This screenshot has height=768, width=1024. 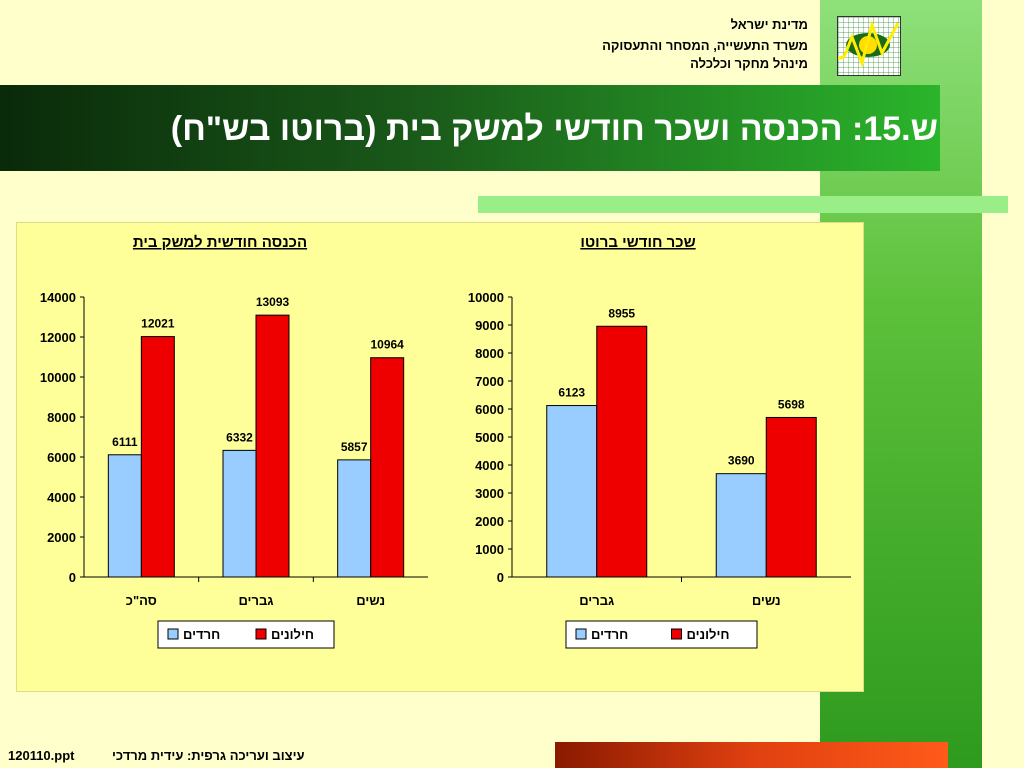 What do you see at coordinates (863, 46) in the screenshot?
I see `ministry-logo-icon` at bounding box center [863, 46].